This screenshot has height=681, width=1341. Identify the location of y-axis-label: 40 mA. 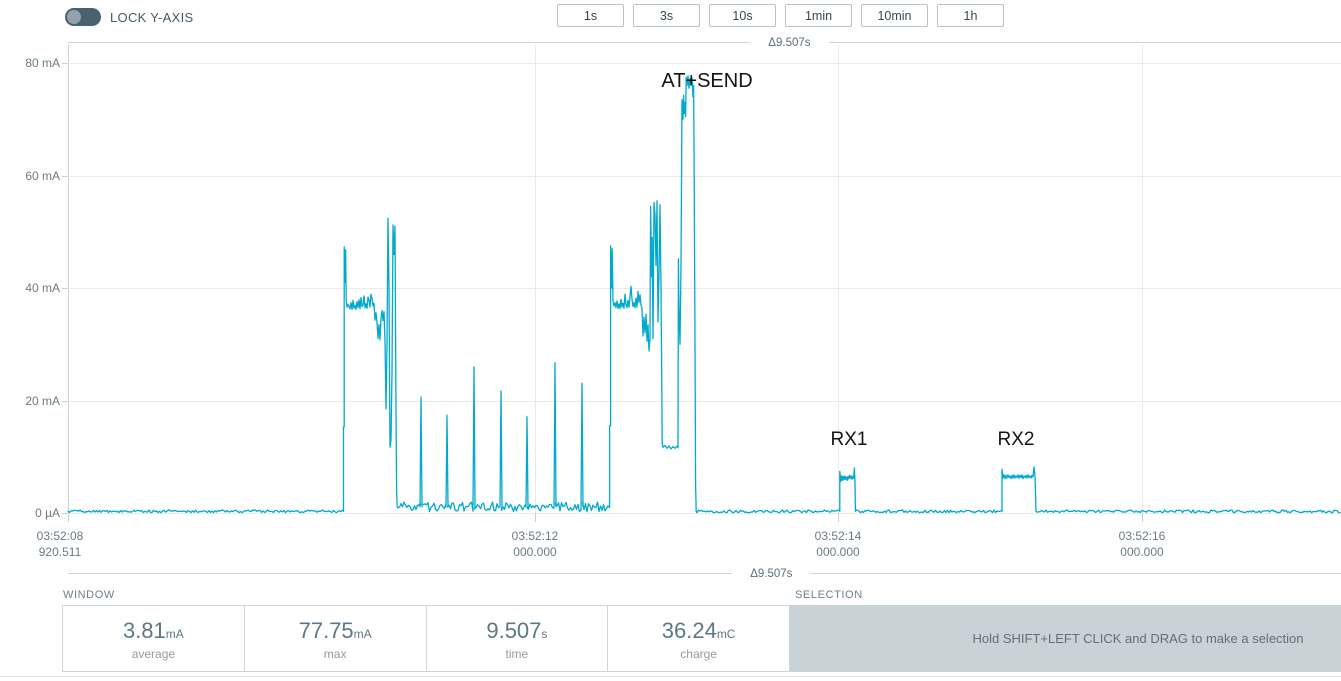
(42, 288).